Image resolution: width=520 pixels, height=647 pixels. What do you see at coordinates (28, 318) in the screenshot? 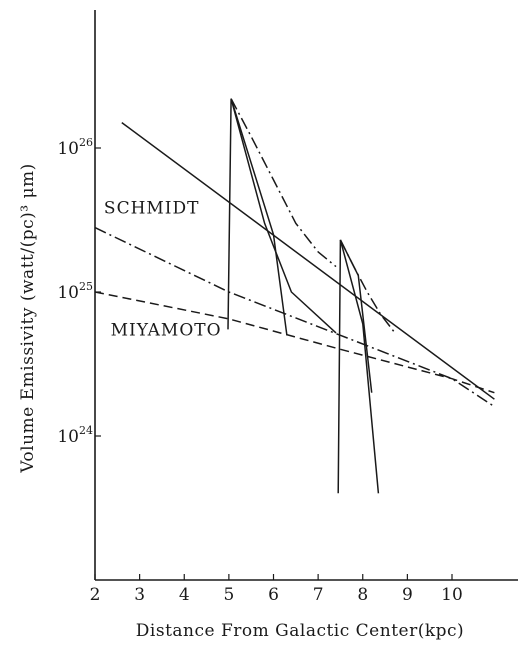
I see `y-axis-label: Volume Emissivity (watt/(pc)³ μm)` at bounding box center [28, 318].